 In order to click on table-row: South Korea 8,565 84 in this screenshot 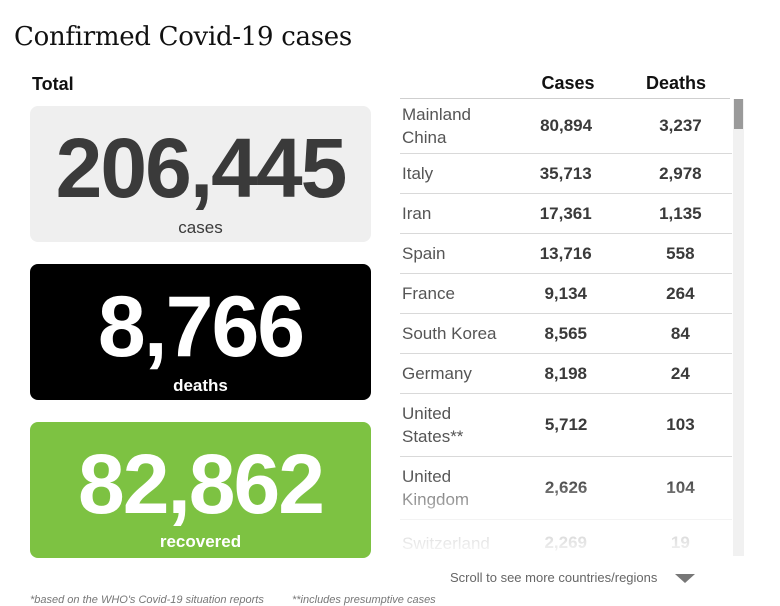, I will do `click(566, 334)`.